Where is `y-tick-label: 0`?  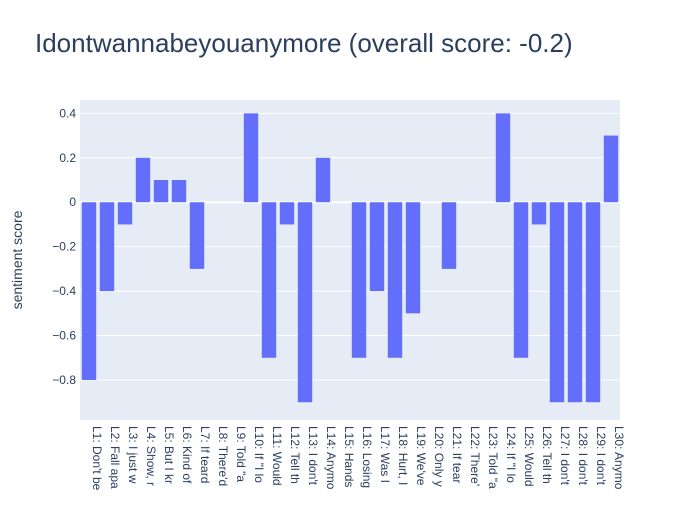 y-tick-label: 0 is located at coordinates (72, 202).